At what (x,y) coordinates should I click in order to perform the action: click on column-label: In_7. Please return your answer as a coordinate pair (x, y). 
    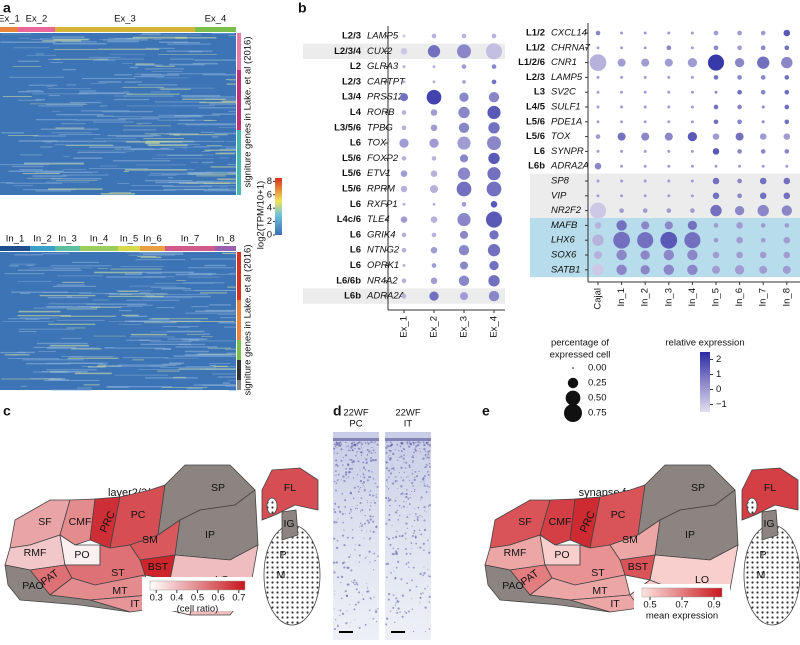
    Looking at the image, I should click on (763, 297).